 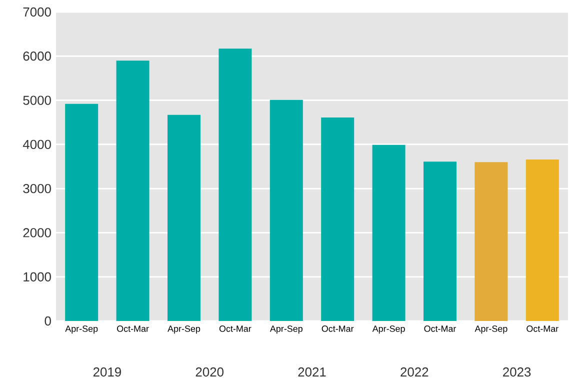 What do you see at coordinates (37, 12) in the screenshot?
I see `y-tick-label: 7000` at bounding box center [37, 12].